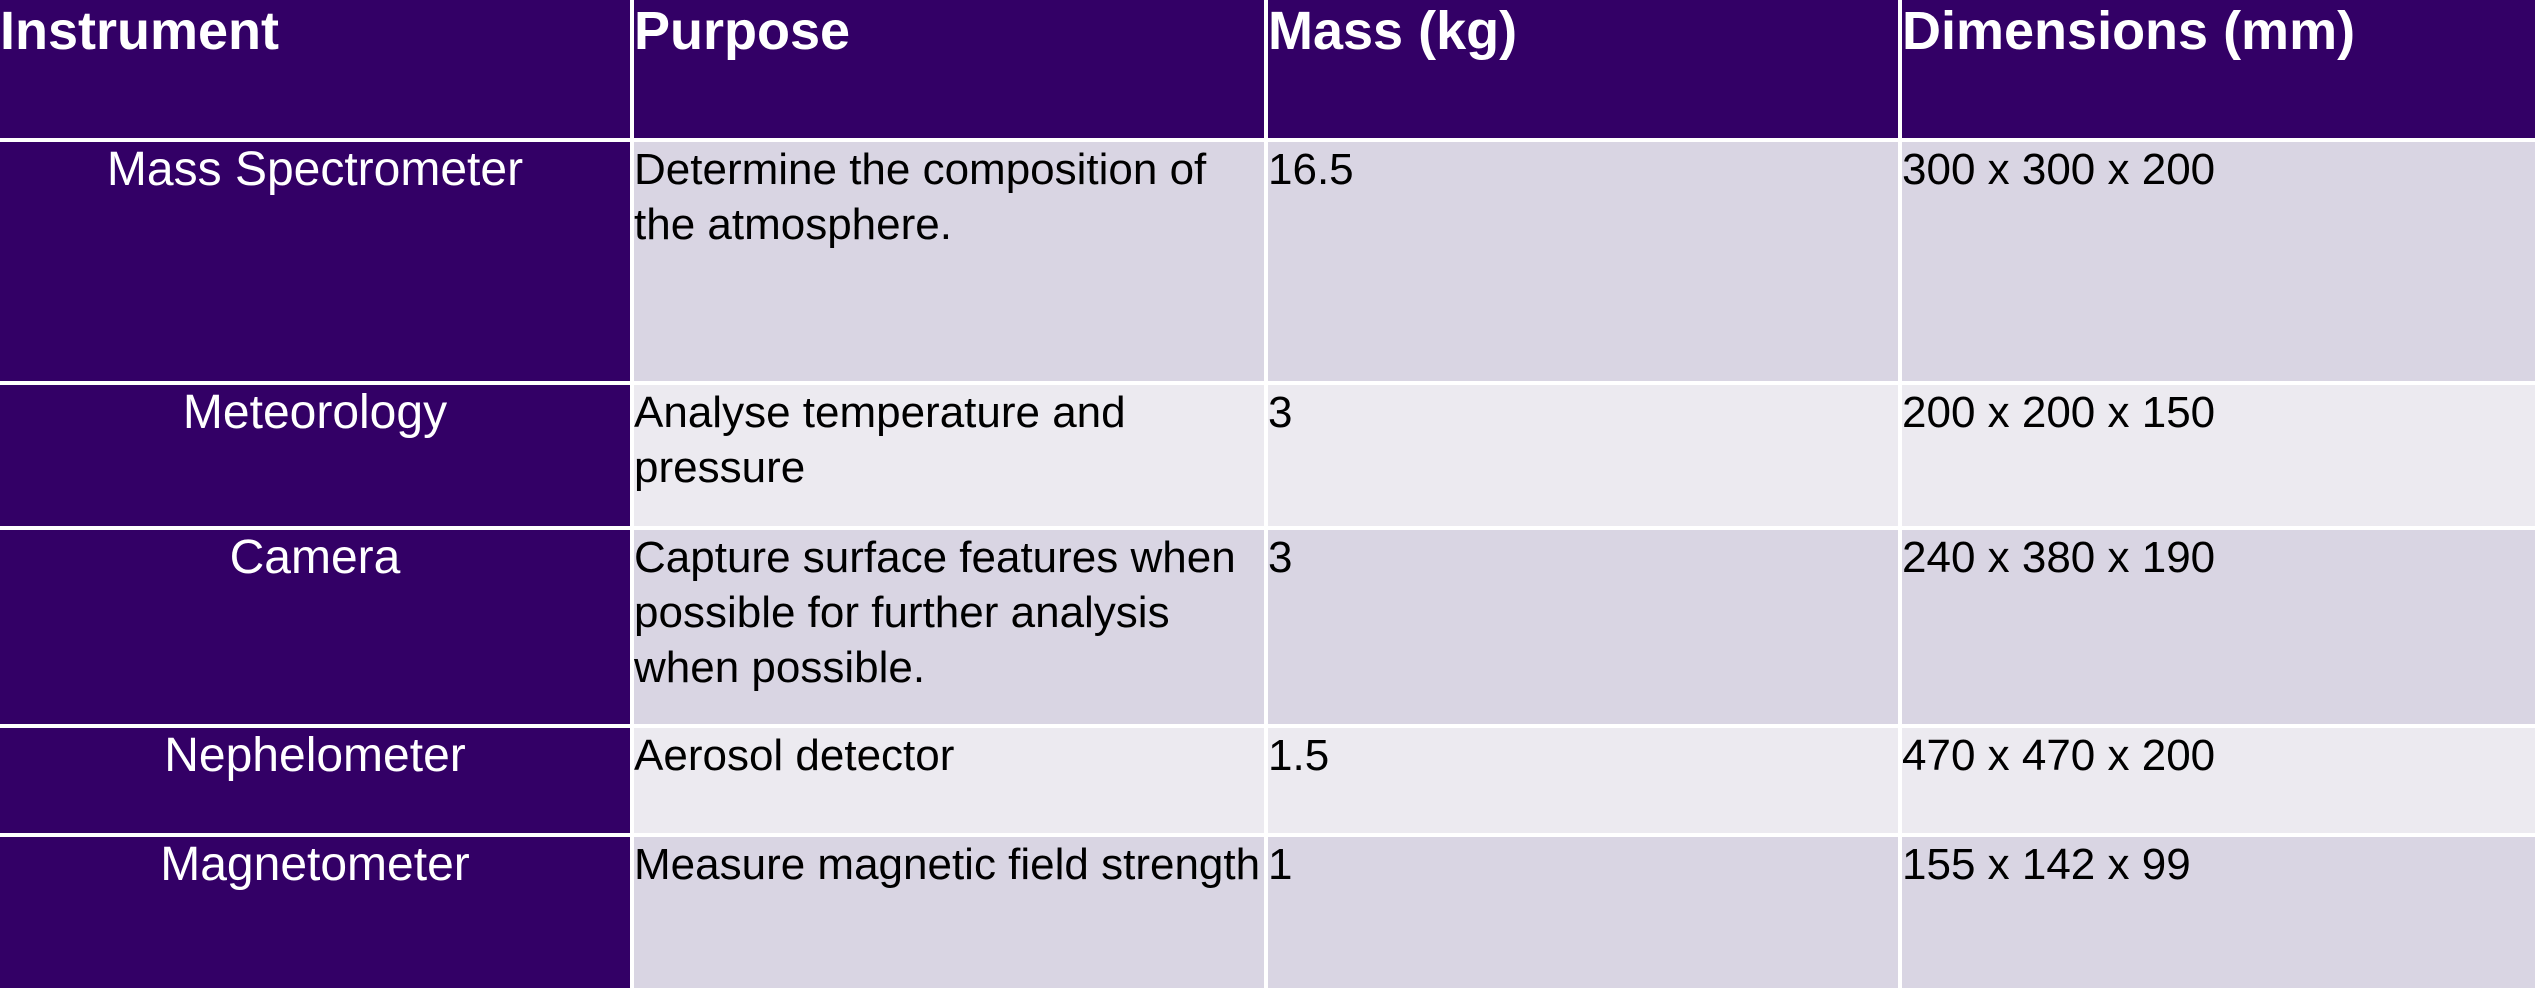 This screenshot has width=2535, height=988. What do you see at coordinates (2218, 629) in the screenshot?
I see `dimensions-cell: 240 x 380 x 190` at bounding box center [2218, 629].